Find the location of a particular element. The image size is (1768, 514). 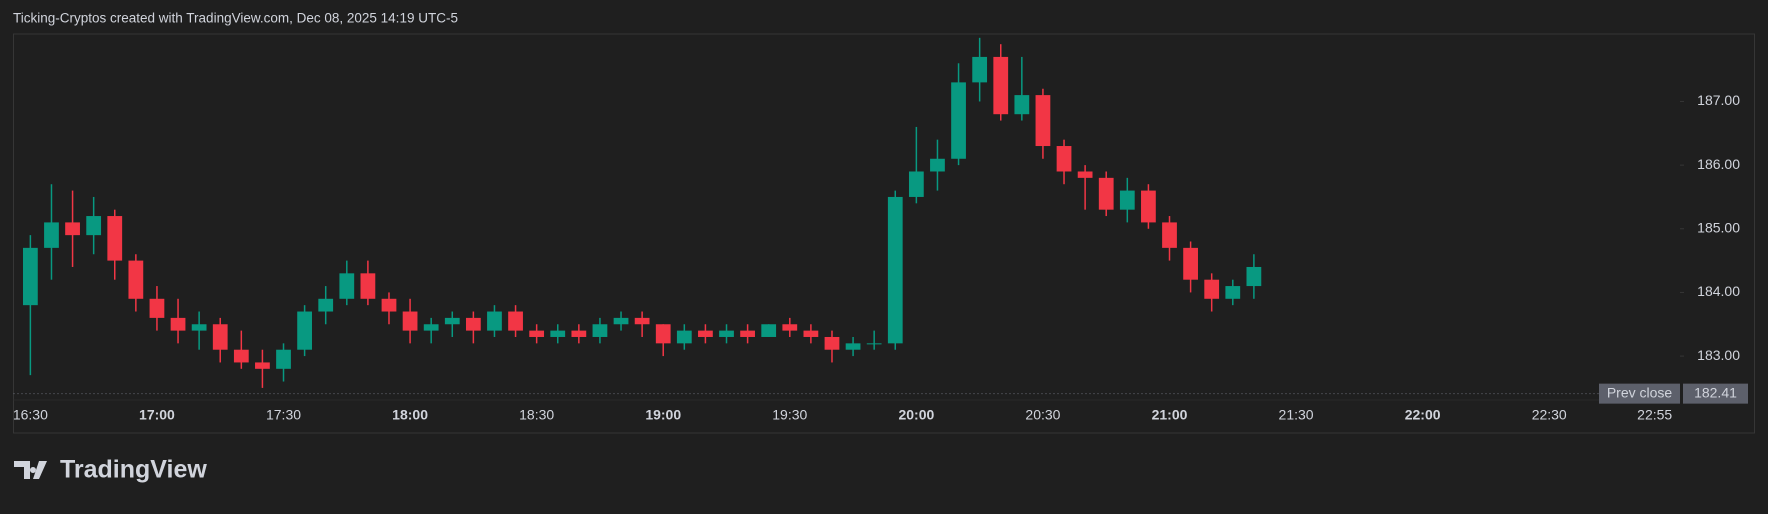

x-tick-label: 22:30 is located at coordinates (1549, 415).